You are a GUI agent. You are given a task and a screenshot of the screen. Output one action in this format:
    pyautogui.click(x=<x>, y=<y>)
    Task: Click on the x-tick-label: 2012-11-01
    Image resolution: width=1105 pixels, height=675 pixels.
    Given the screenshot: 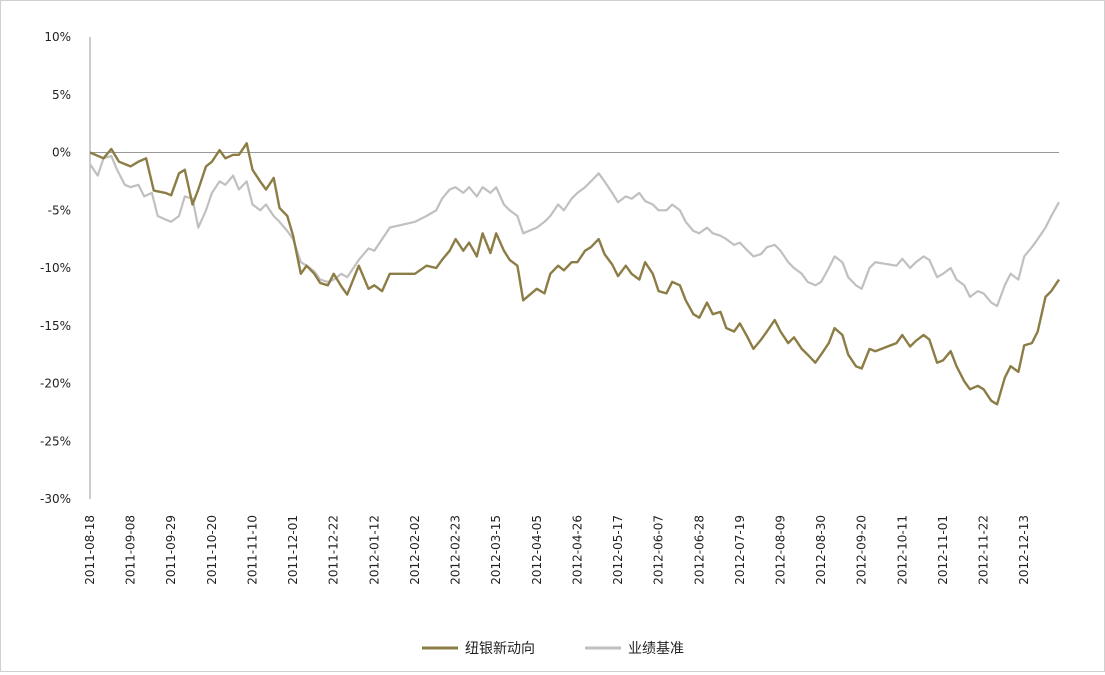 What is the action you would take?
    pyautogui.click(x=943, y=550)
    